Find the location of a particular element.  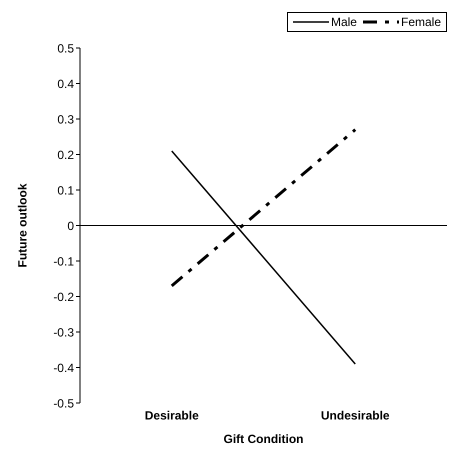

y-tick-label: 0.5 is located at coordinates (65, 48).